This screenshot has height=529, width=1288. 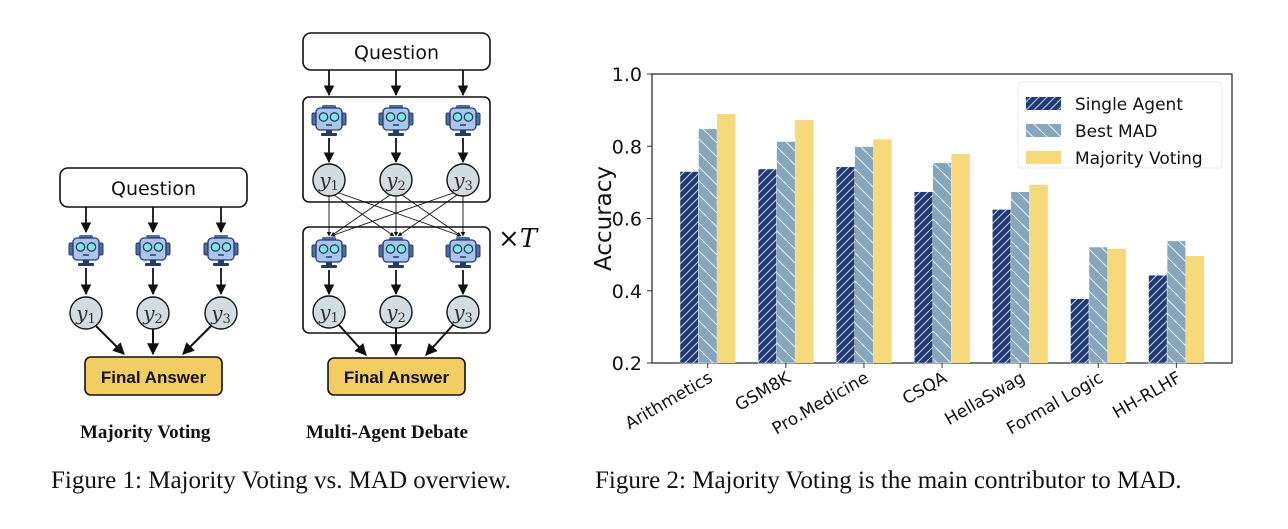 I want to click on legend-box, so click(x=1120, y=125).